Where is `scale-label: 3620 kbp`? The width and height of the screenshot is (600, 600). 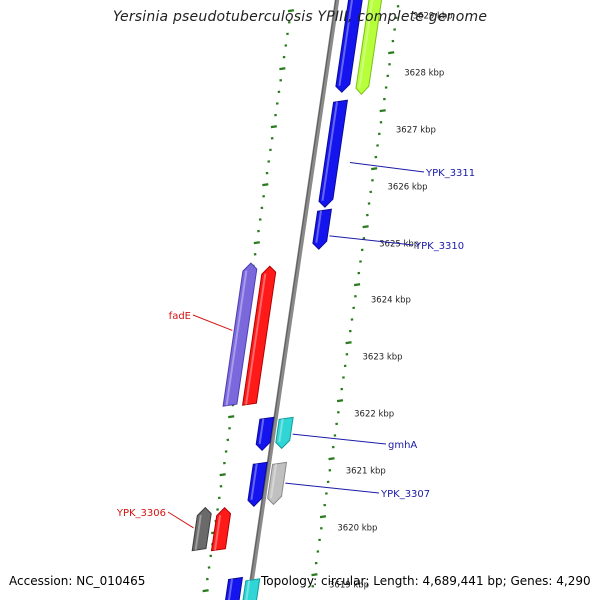
scale-label: 3620 kbp is located at coordinates (357, 529).